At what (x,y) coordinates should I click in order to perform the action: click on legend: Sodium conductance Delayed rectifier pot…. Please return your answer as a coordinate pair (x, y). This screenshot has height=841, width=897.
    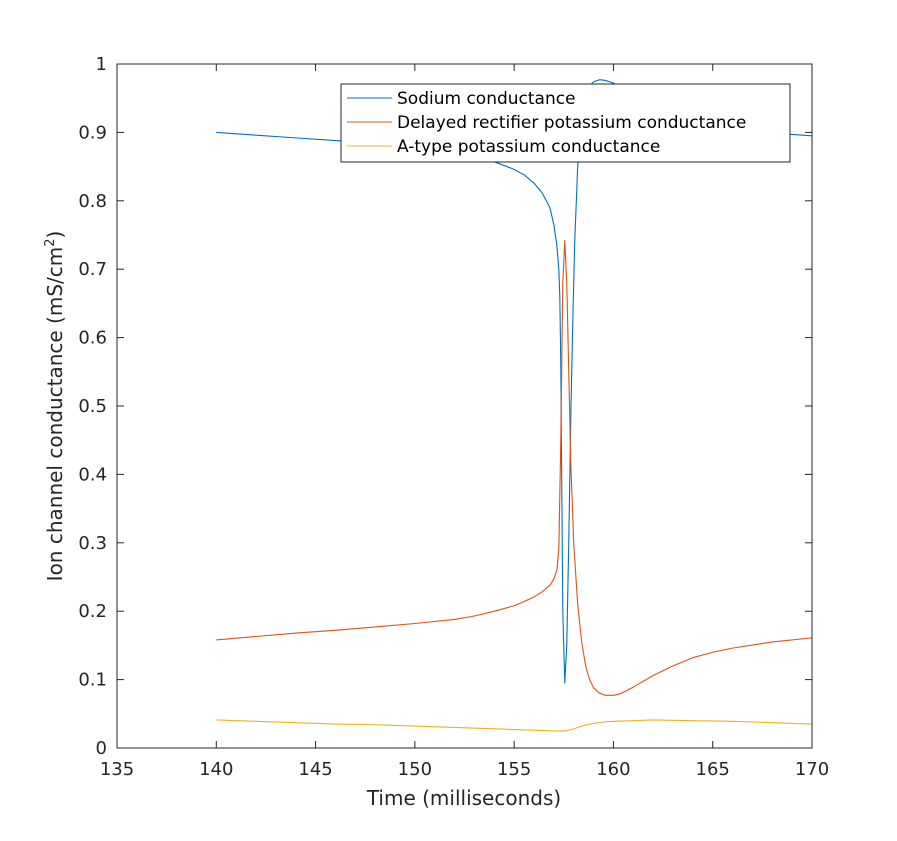
    Looking at the image, I should click on (565, 123).